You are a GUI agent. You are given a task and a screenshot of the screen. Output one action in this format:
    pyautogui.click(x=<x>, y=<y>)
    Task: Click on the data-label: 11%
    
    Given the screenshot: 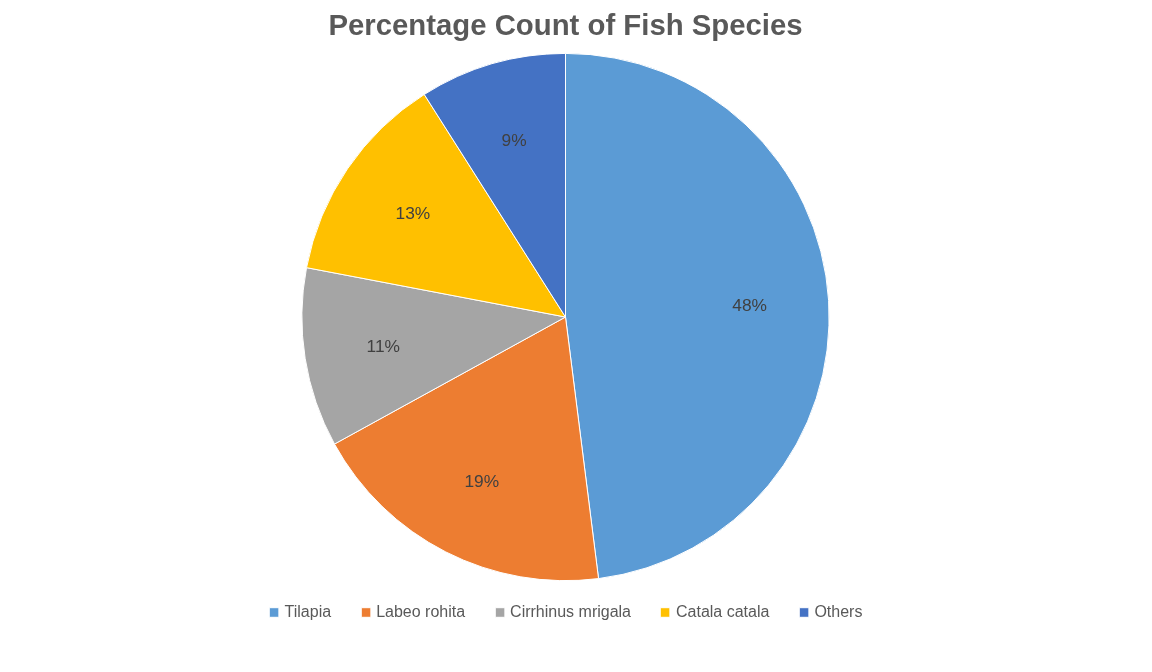 What is the action you would take?
    pyautogui.click(x=383, y=345)
    